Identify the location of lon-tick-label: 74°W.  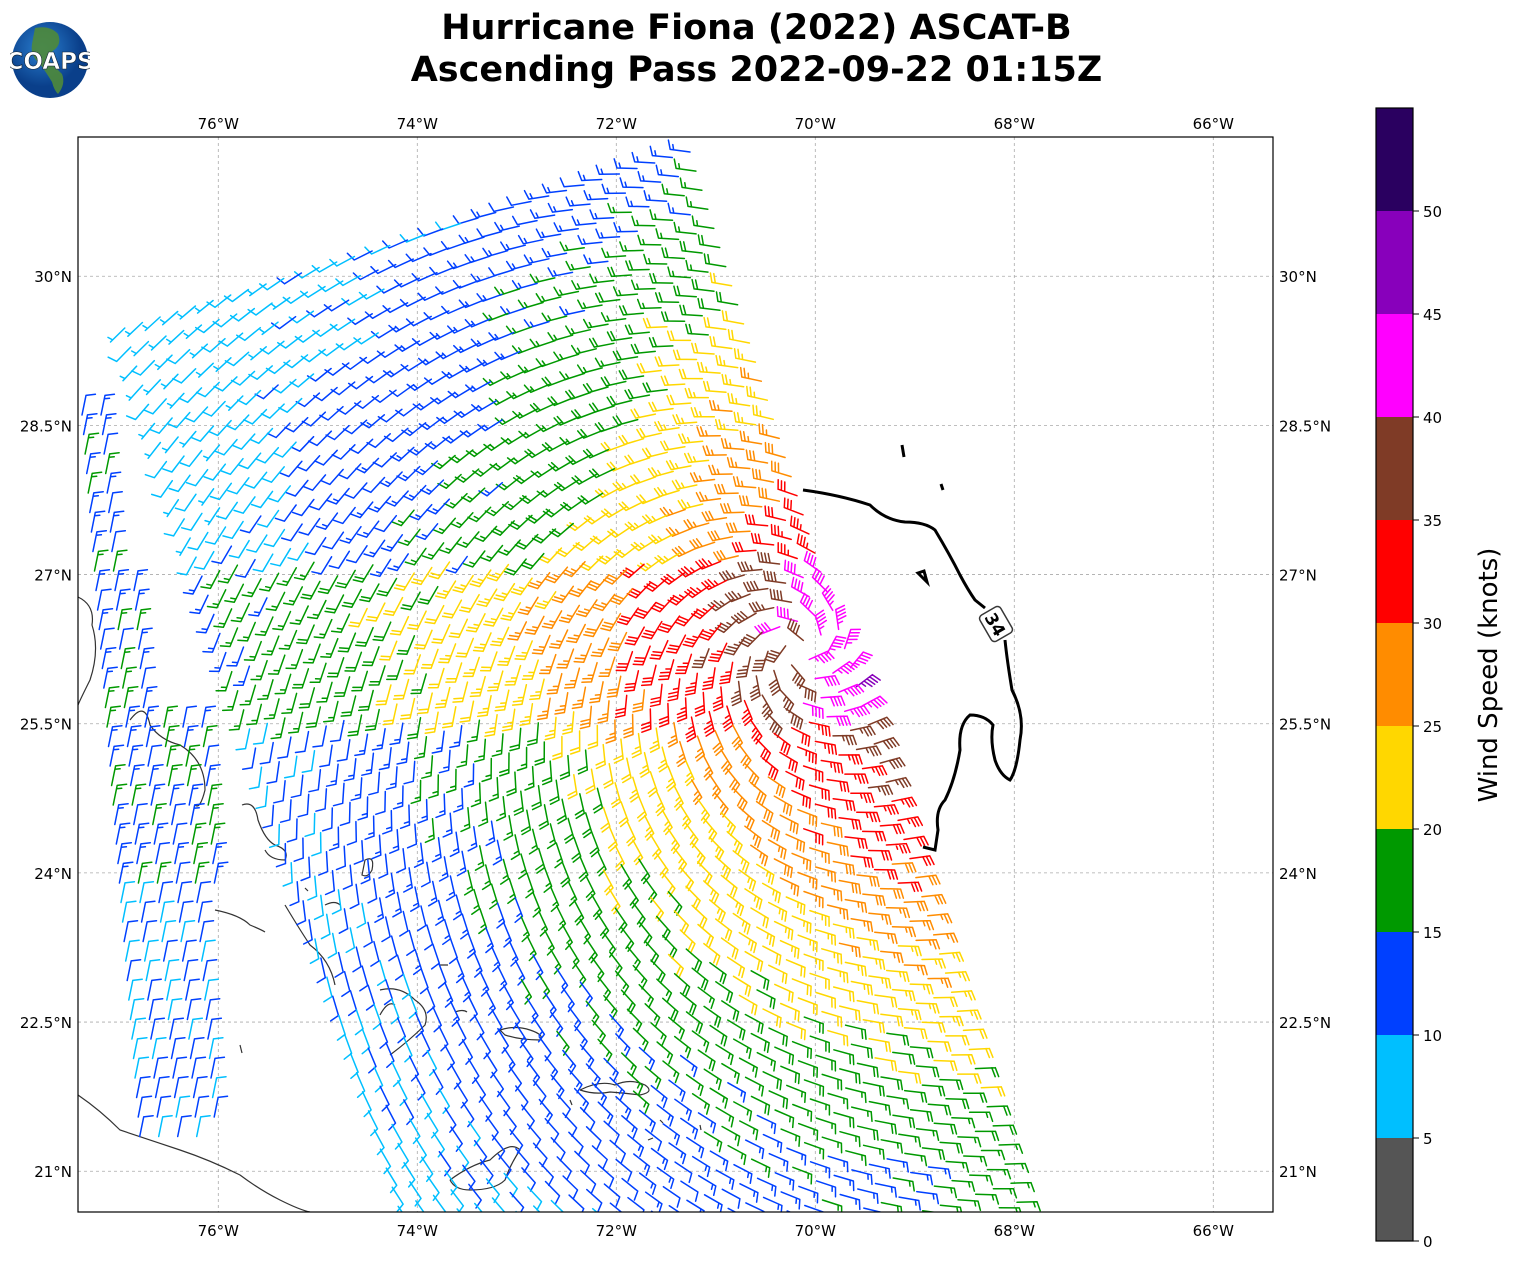
(418, 124).